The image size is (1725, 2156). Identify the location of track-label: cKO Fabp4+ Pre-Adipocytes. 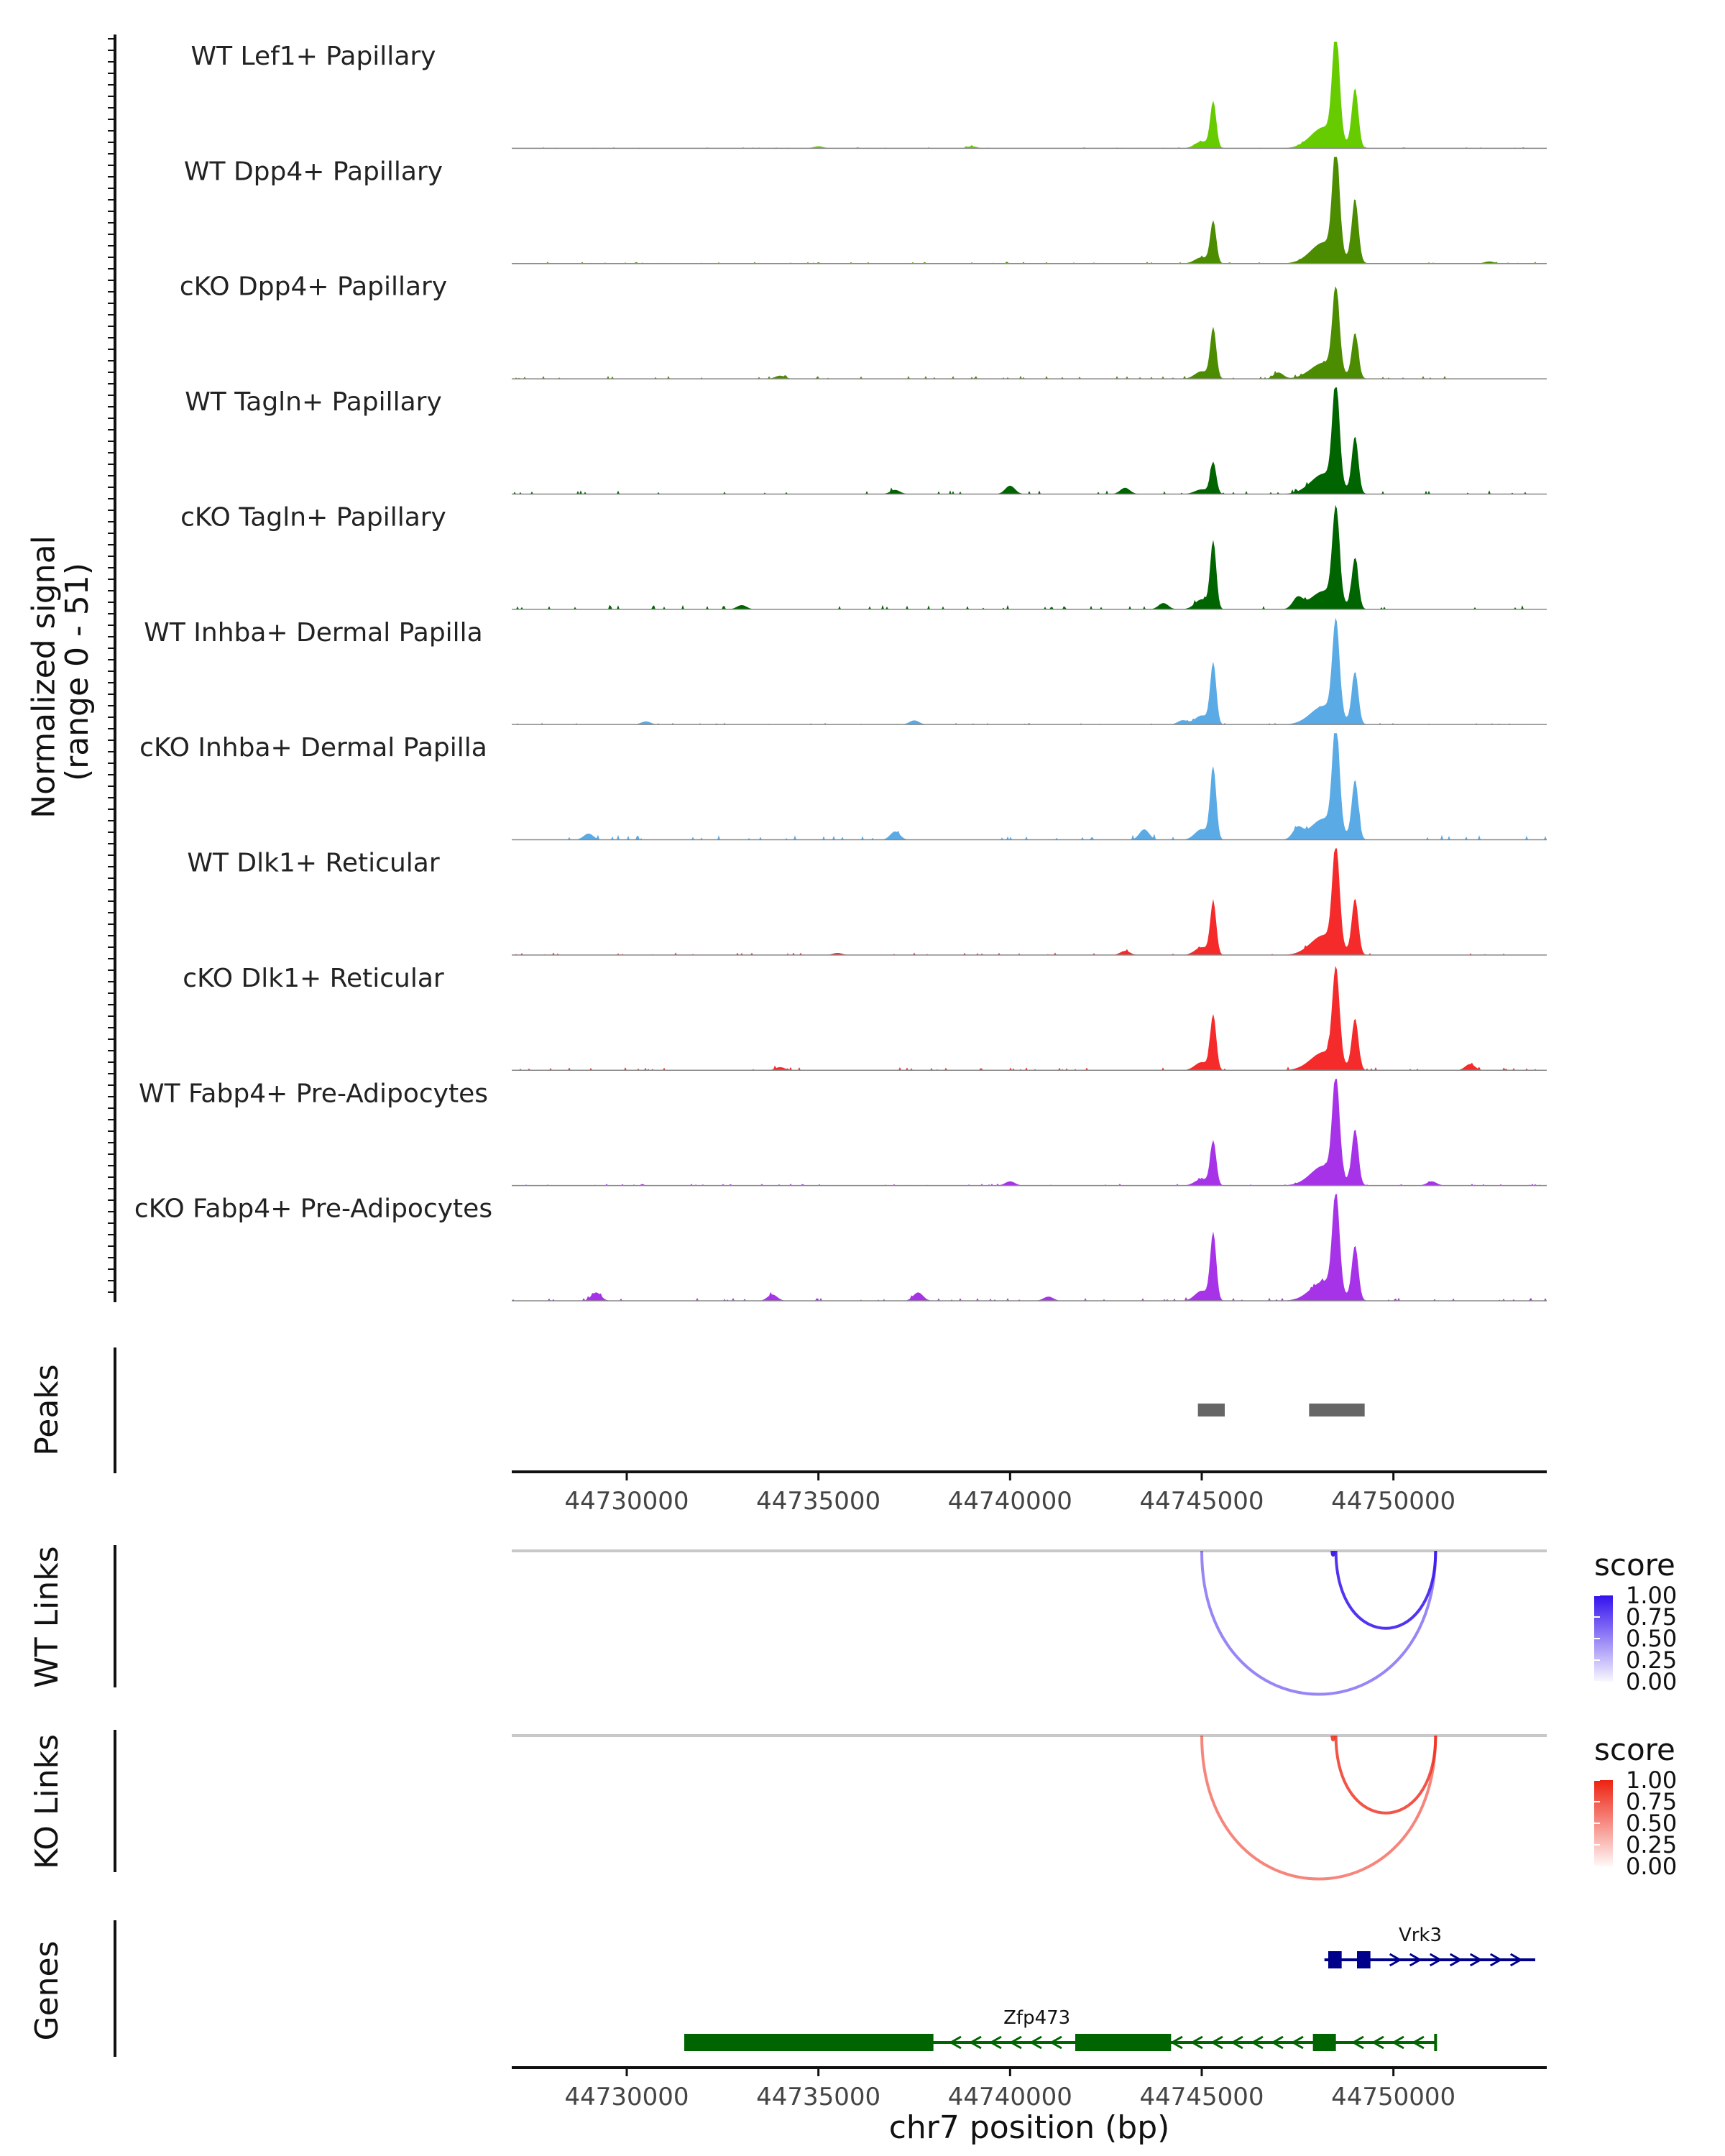
(313, 1209).